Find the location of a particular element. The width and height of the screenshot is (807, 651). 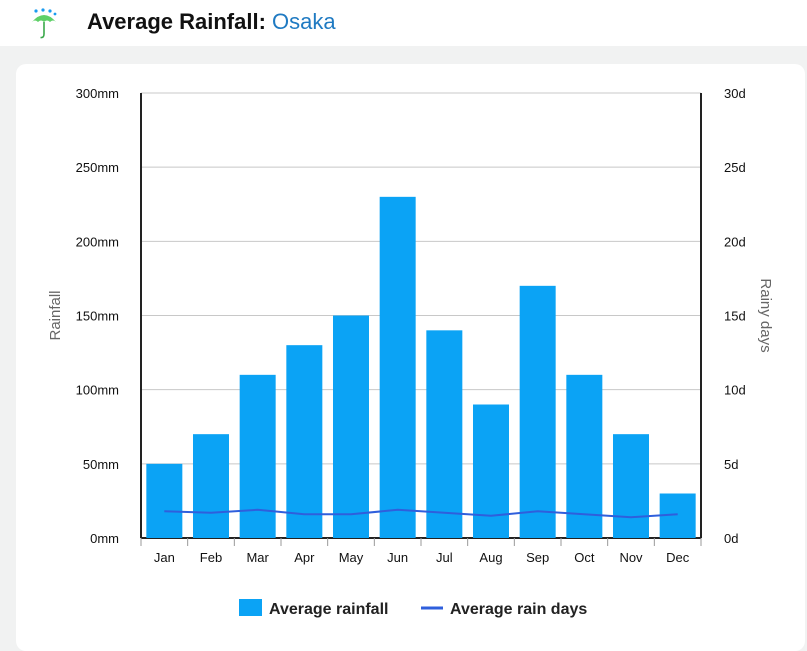

legend-swatch-rainfall is located at coordinates (250, 607).